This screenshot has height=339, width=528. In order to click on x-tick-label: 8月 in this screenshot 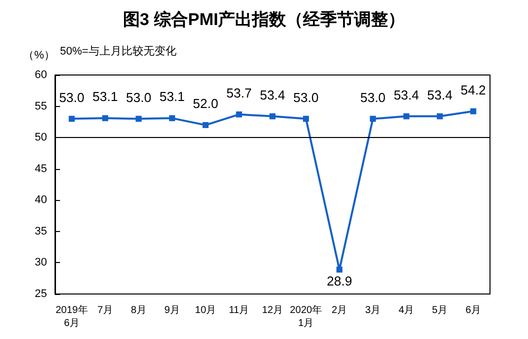, I will do `click(138, 310)`.